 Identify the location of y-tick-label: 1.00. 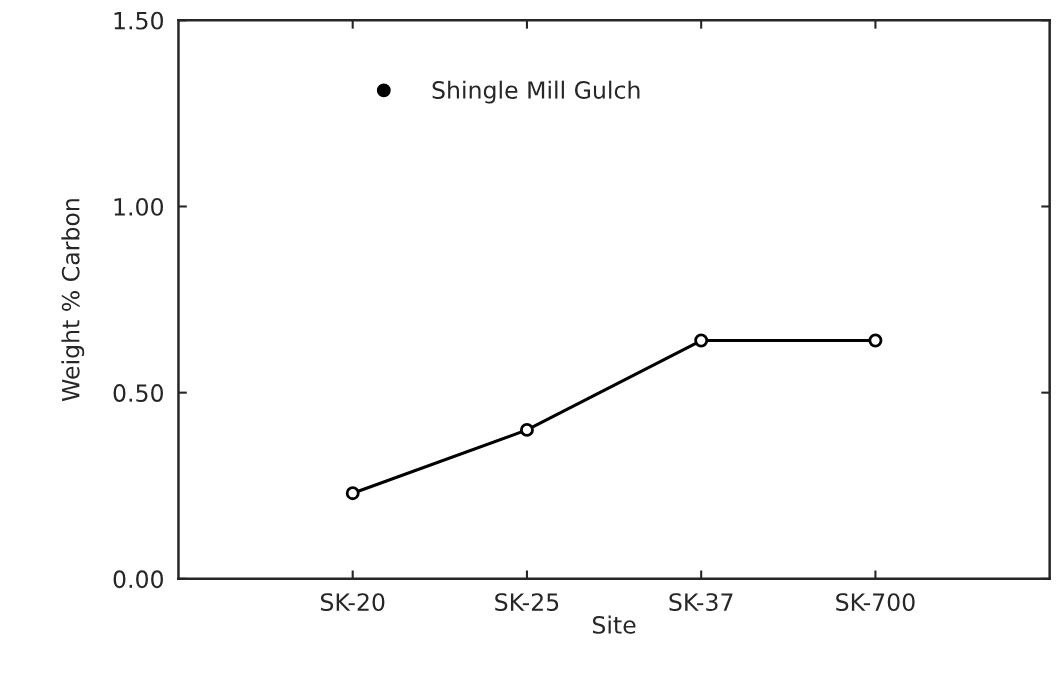
(139, 206).